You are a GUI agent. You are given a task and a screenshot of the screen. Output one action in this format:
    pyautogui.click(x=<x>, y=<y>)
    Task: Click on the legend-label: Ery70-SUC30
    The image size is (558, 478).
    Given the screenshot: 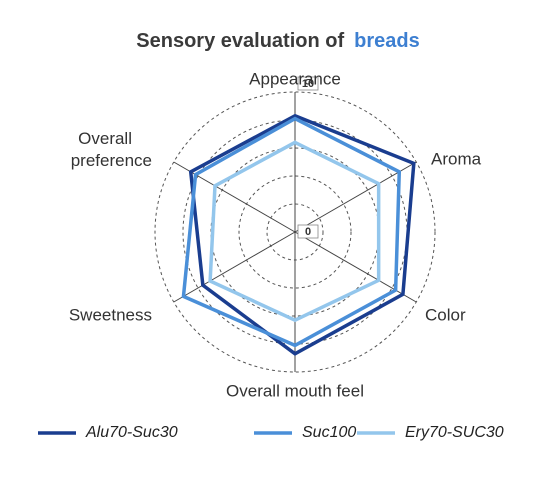 What is the action you would take?
    pyautogui.click(x=454, y=432)
    